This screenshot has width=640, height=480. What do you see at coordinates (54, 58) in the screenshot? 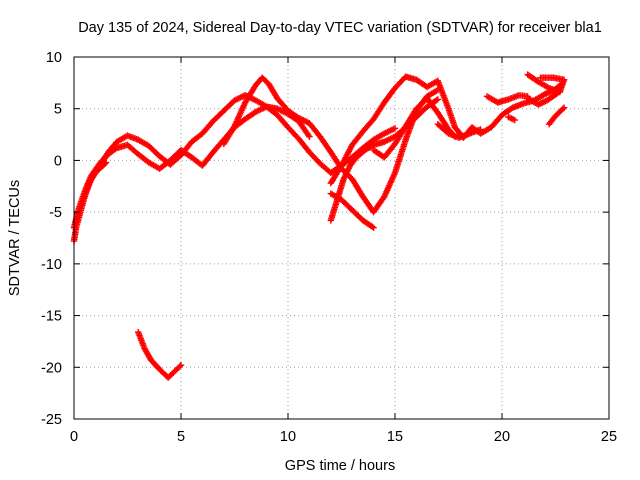
I see `y-tick-label: 10` at bounding box center [54, 58].